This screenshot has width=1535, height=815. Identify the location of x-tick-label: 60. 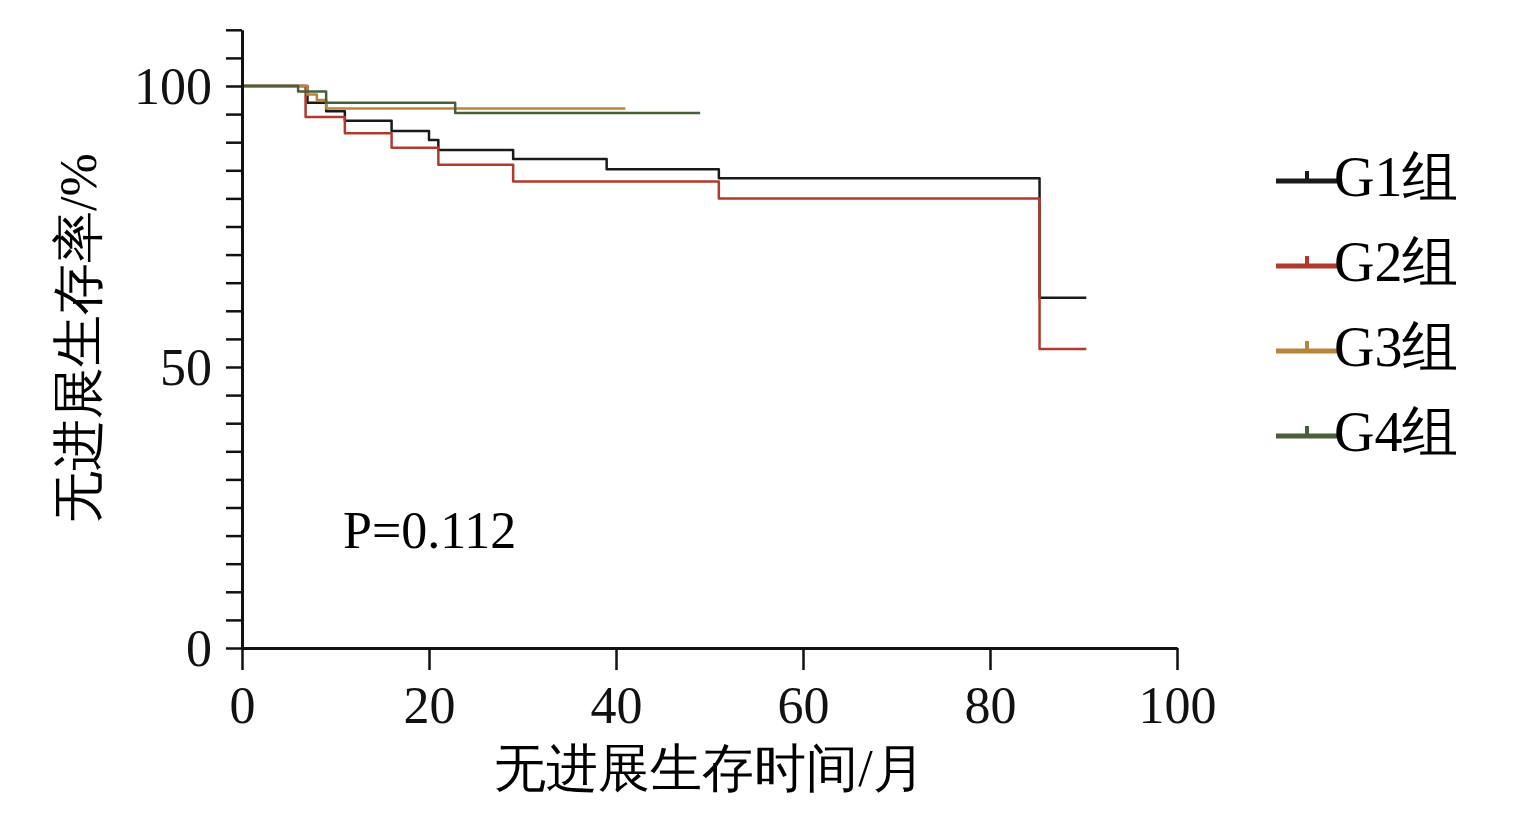
(803, 705).